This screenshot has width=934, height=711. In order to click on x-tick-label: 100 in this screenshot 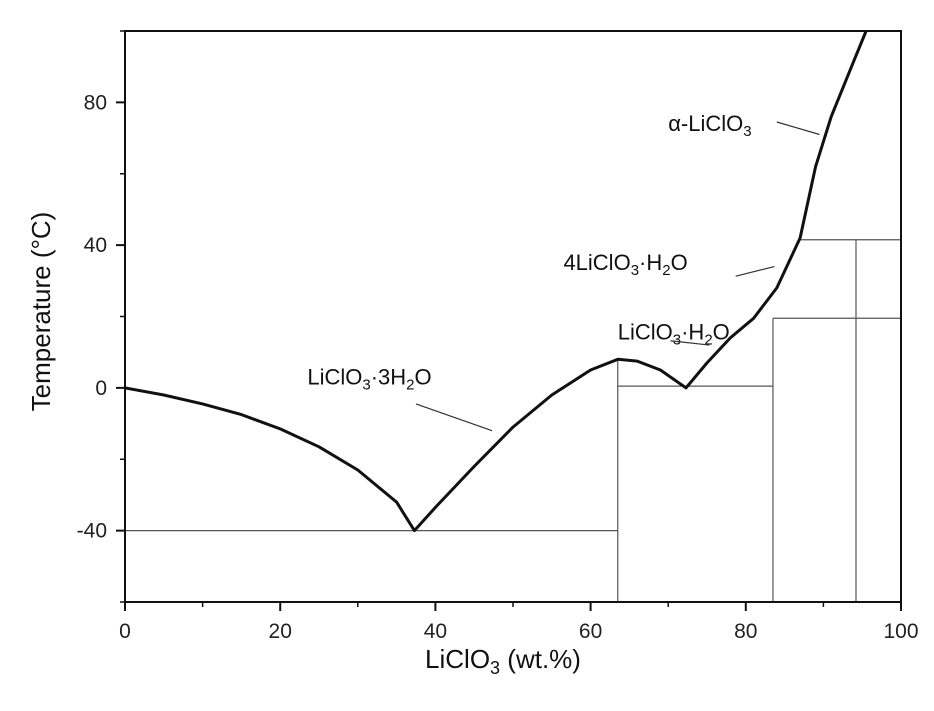, I will do `click(900, 631)`.